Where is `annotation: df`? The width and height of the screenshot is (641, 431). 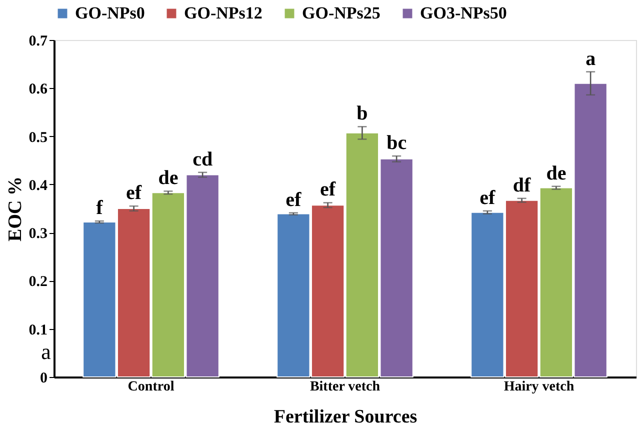 annotation: df is located at coordinates (522, 185).